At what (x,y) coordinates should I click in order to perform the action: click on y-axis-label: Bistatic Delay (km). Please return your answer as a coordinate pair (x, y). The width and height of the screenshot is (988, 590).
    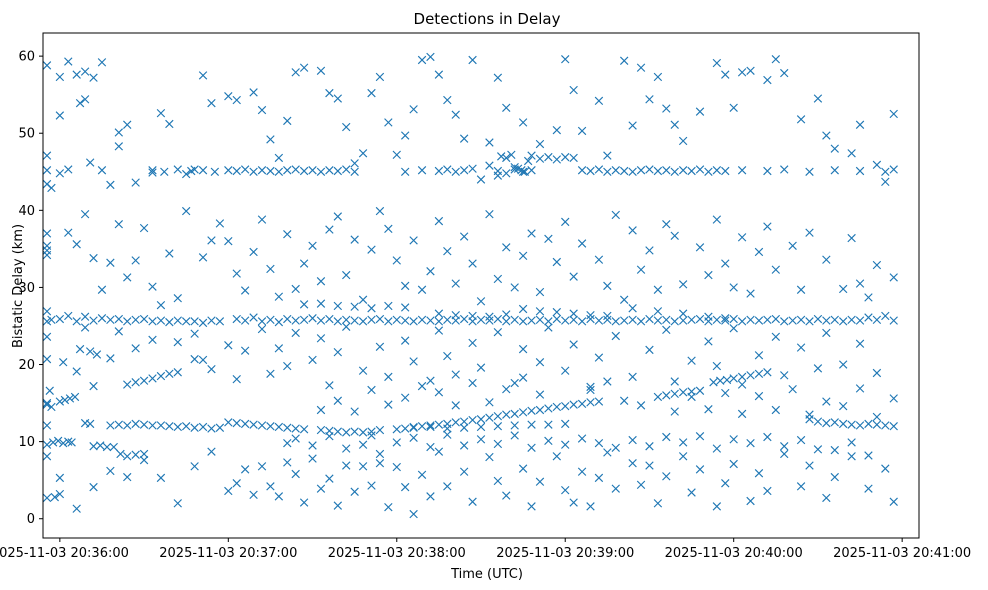
    Looking at the image, I should click on (18, 286).